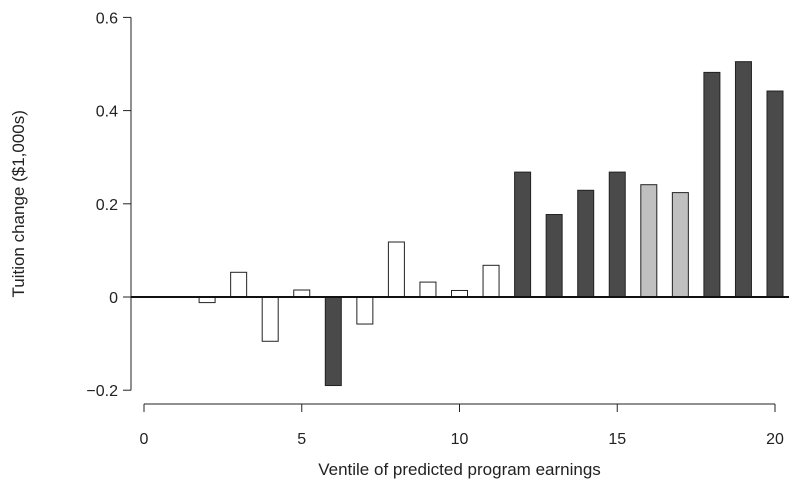 The width and height of the screenshot is (789, 486). Describe the element at coordinates (775, 439) in the screenshot. I see `x-tick-label: 20` at that location.